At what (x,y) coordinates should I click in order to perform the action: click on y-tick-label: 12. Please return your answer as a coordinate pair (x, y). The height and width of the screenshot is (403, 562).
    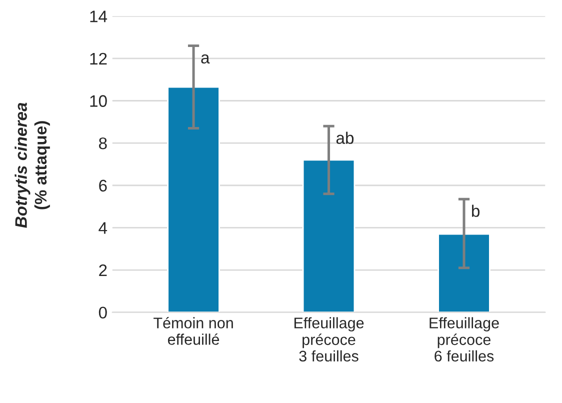
    Looking at the image, I should click on (98, 58).